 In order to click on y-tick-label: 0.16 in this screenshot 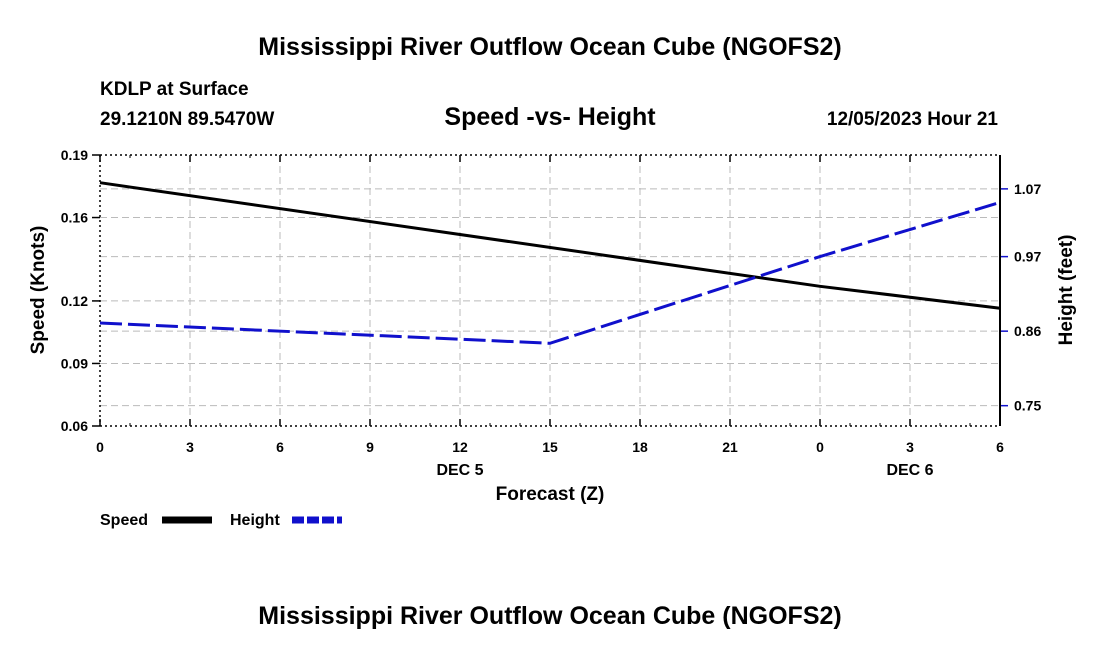, I will do `click(74, 218)`.